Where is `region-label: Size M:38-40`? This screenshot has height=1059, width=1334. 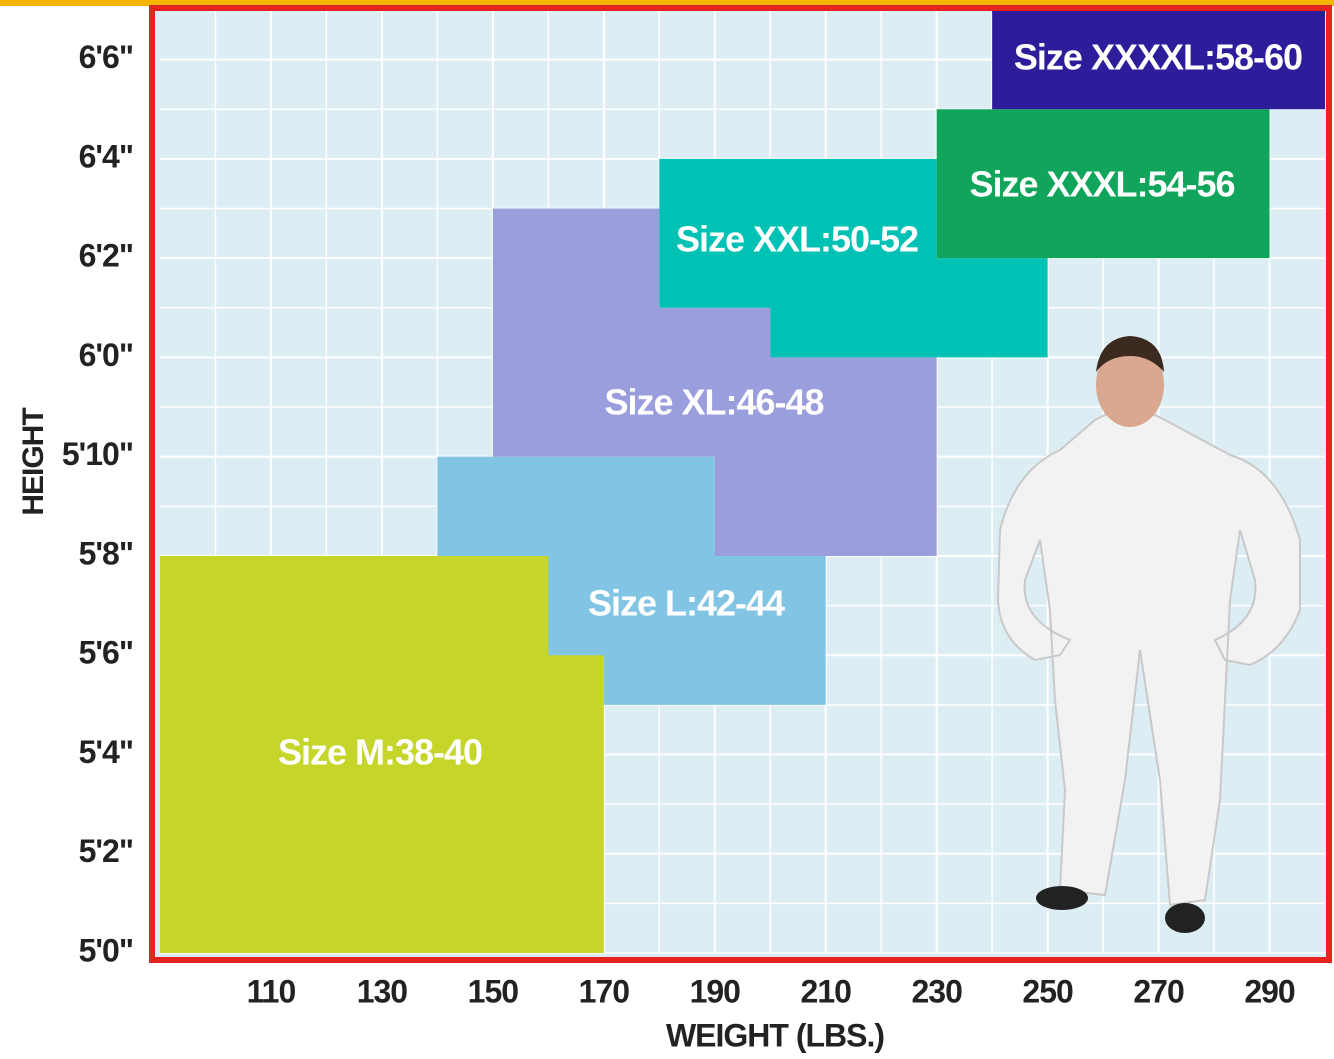
region-label: Size M:38-40 is located at coordinates (380, 752).